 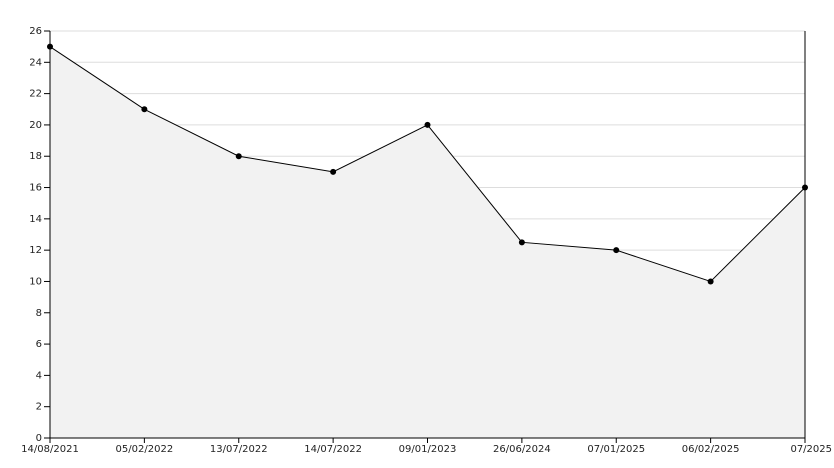 What do you see at coordinates (811, 449) in the screenshot?
I see `x-tick-label: 07/2025` at bounding box center [811, 449].